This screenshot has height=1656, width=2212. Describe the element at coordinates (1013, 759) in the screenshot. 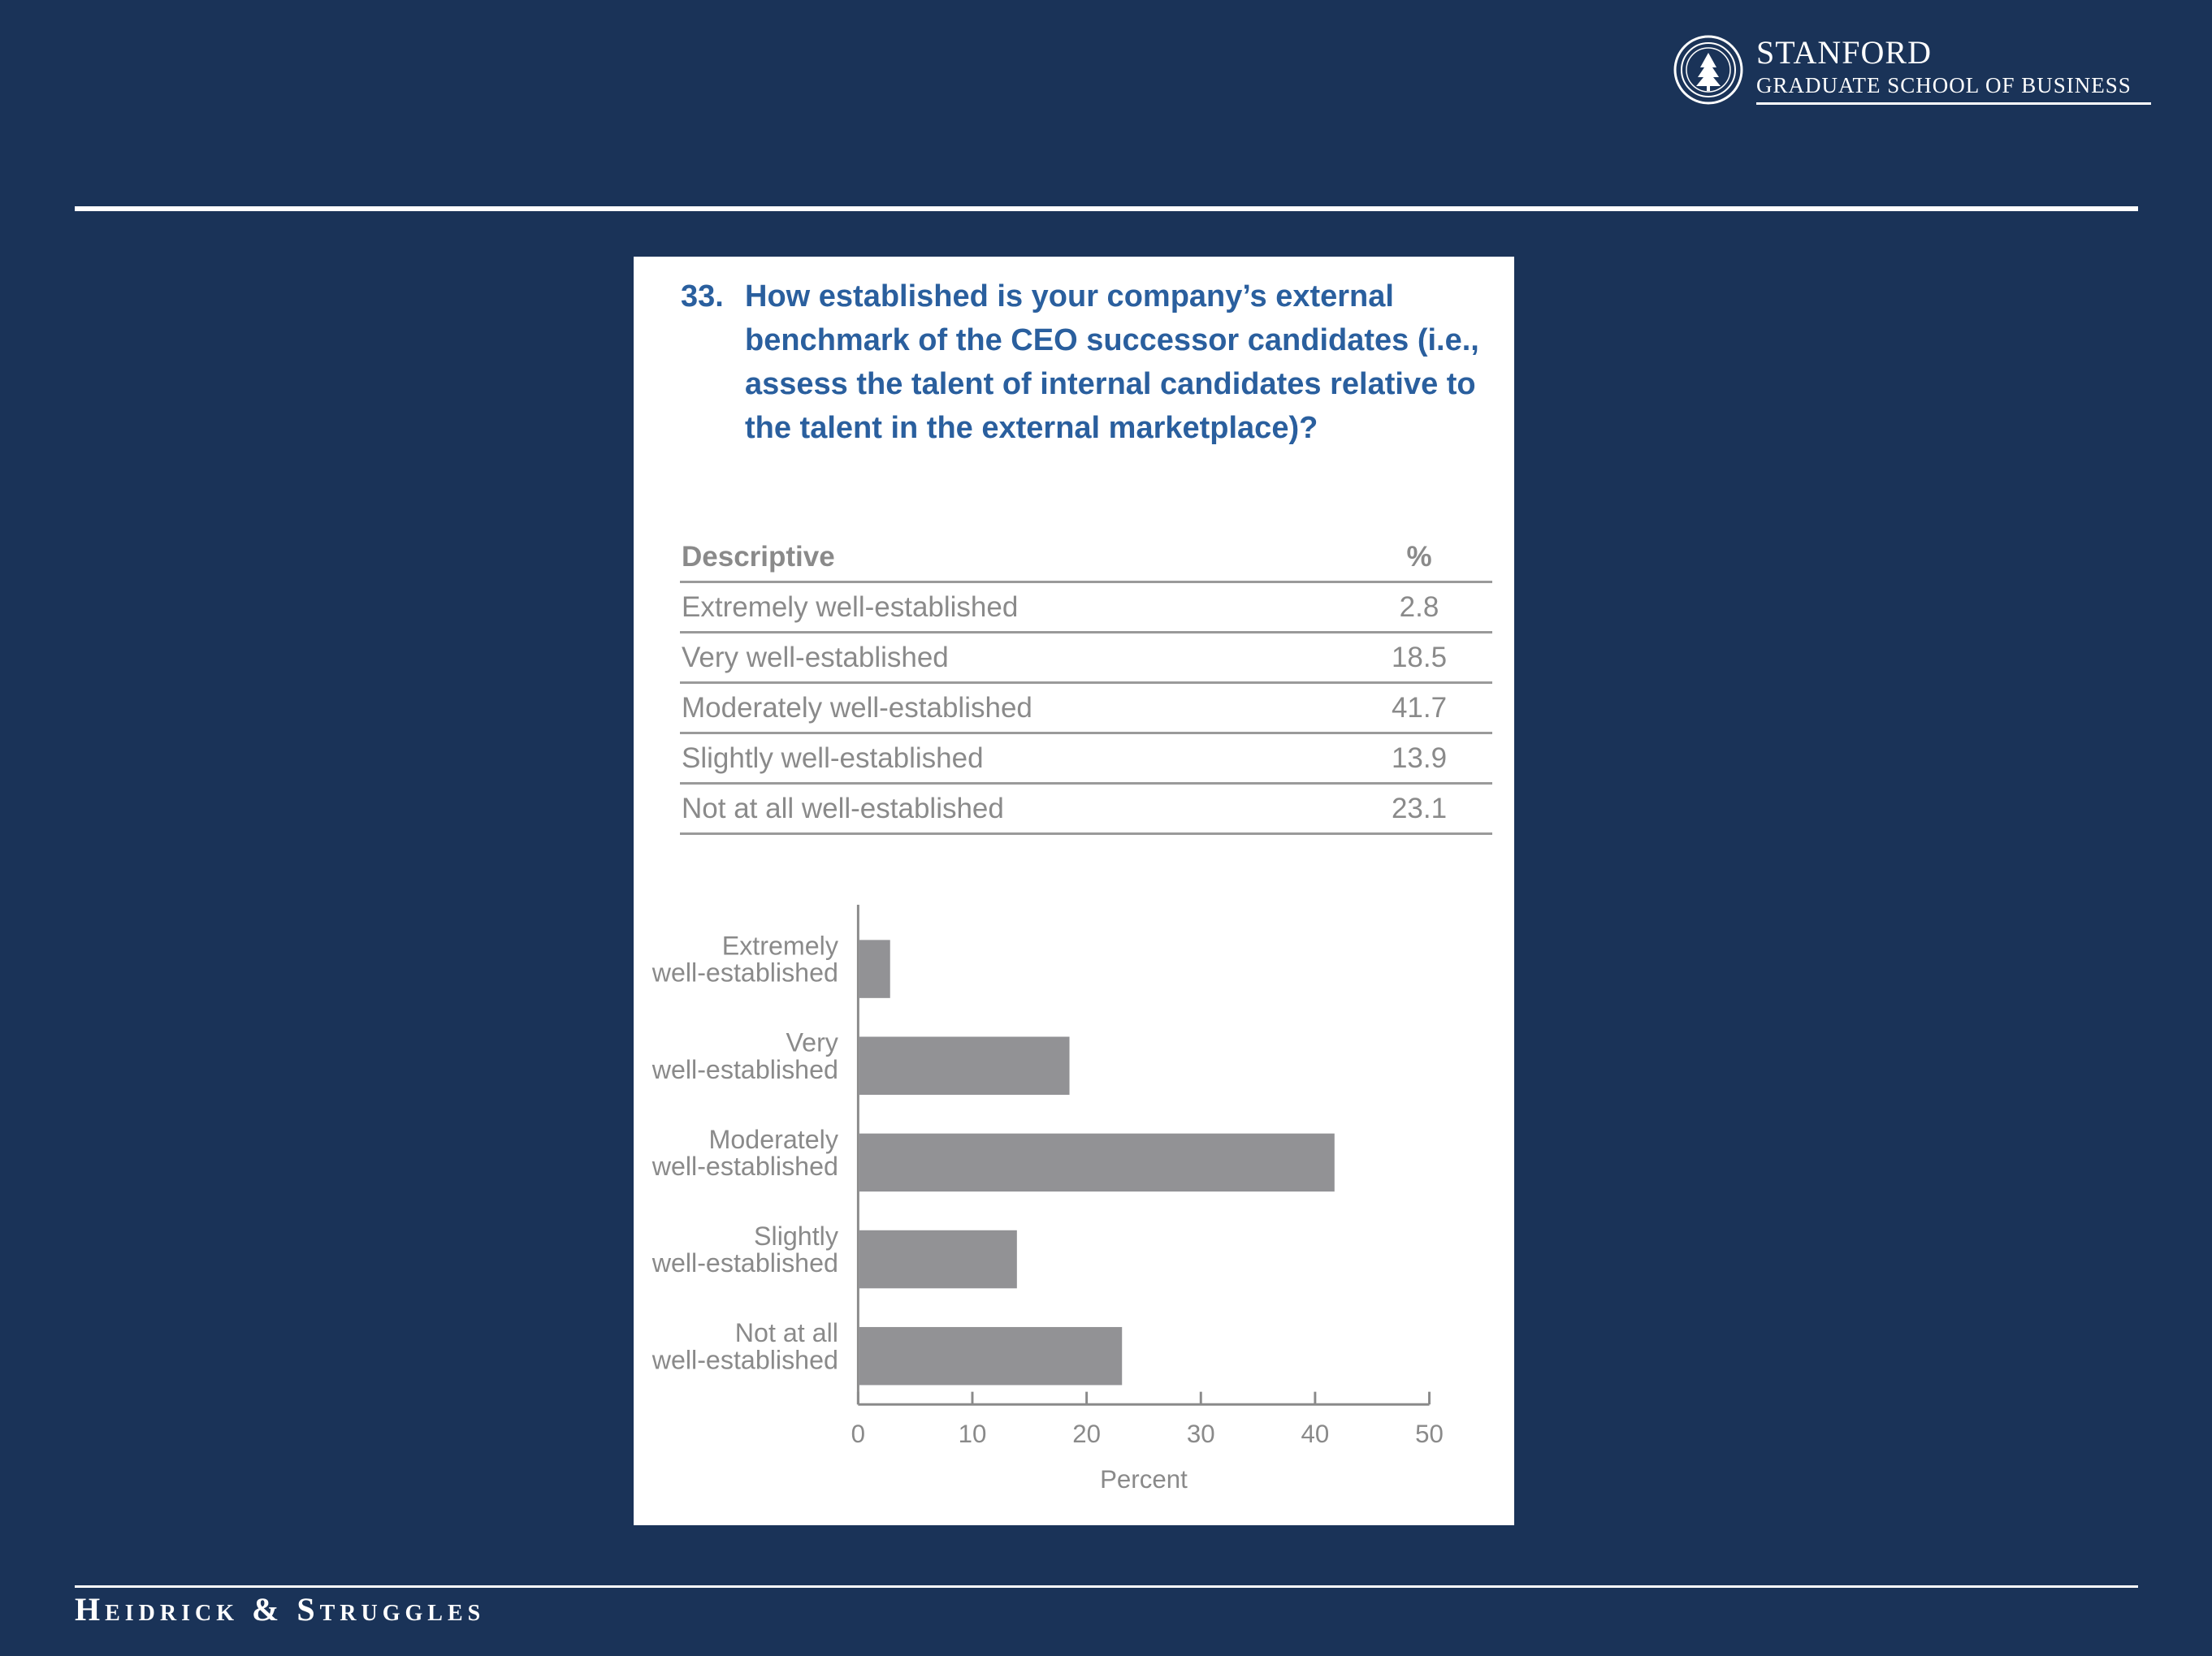

I see `row-label: Slightly well-established` at that location.